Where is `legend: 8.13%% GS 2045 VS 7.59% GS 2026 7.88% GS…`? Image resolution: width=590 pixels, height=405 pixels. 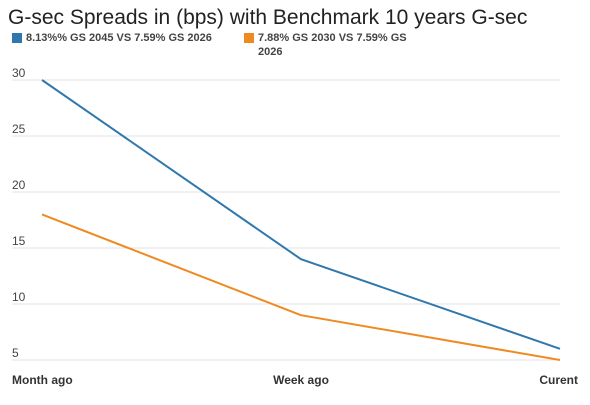
legend: 8.13%% GS 2045 VS 7.59% GS 2026 7.88% GS… is located at coordinates (247, 46).